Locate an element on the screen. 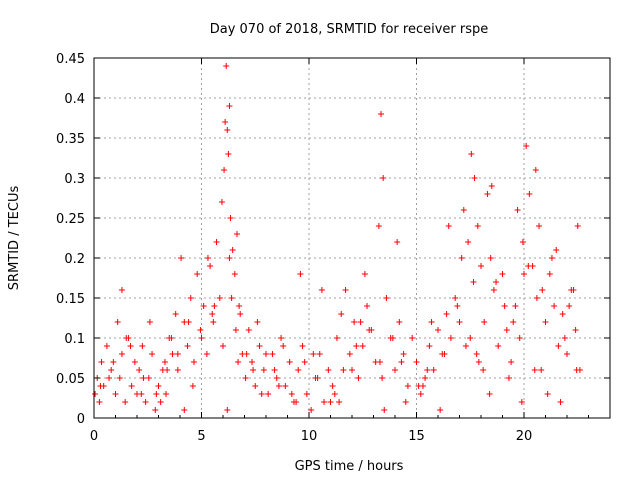  x-tick-labels: 0 5 10 15 20 is located at coordinates (311, 436).